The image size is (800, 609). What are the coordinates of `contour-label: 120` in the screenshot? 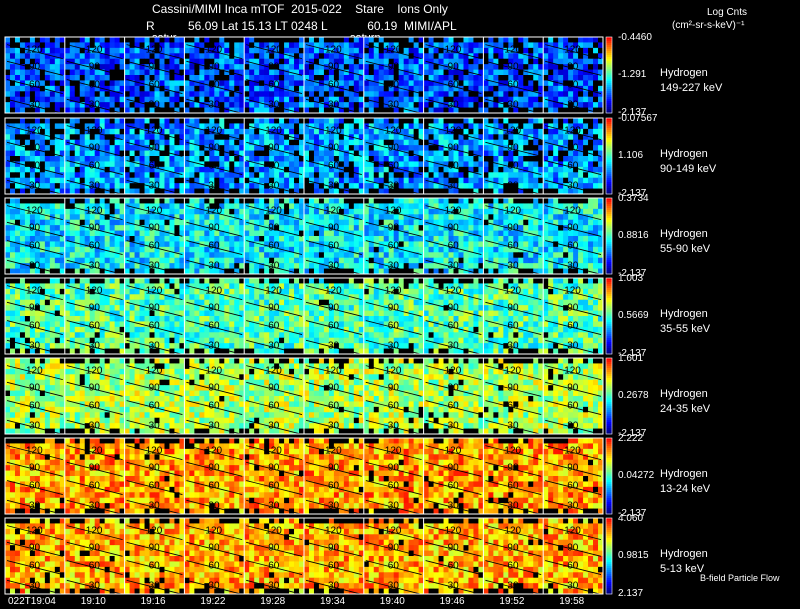 It's located at (333, 211).